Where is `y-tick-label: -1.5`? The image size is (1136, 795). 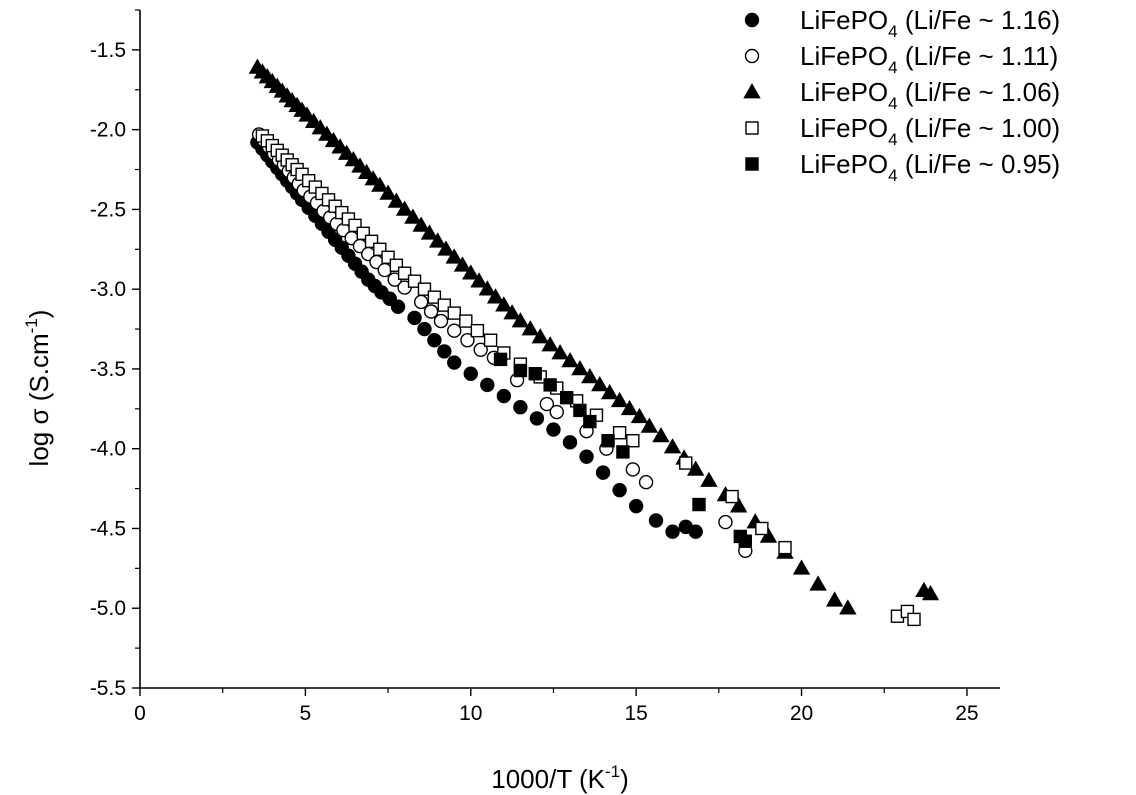 y-tick-label: -1.5 is located at coordinates (108, 50).